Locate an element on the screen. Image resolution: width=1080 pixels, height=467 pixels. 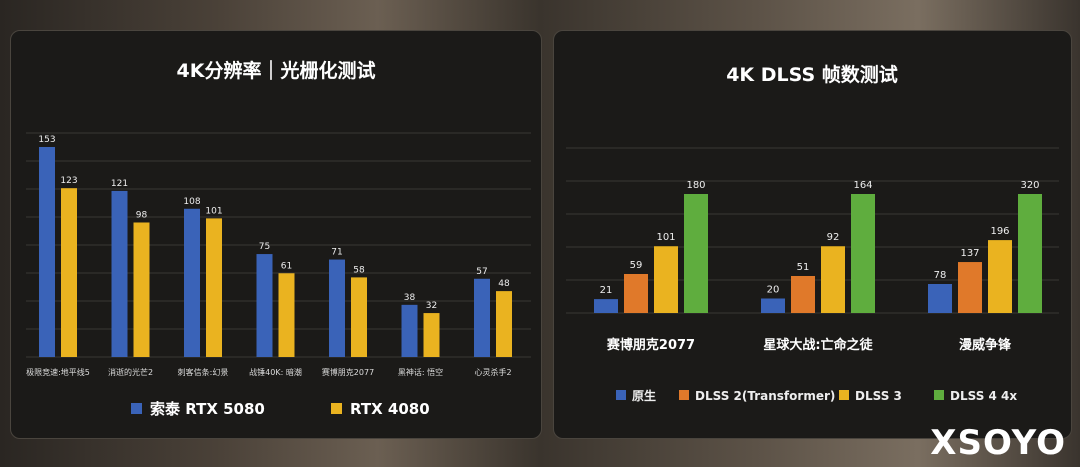
data-label: 38 is located at coordinates (410, 298).